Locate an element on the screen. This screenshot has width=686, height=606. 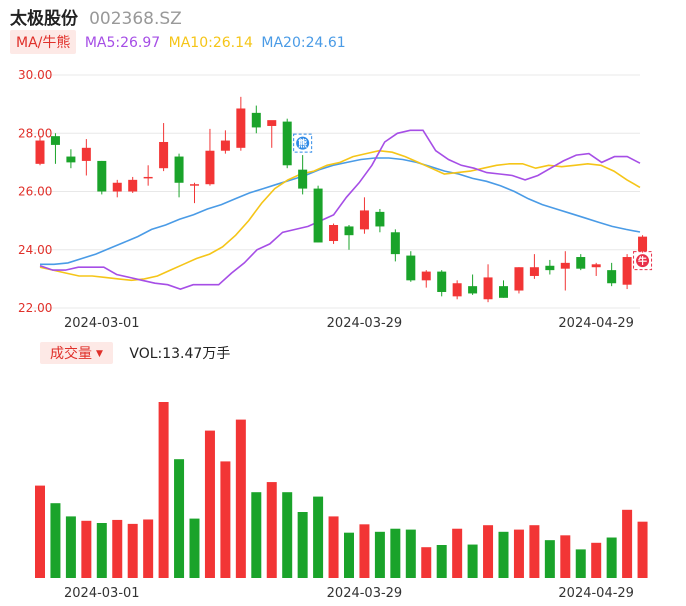
price-tick-label: 22.00 is located at coordinates (35, 308).